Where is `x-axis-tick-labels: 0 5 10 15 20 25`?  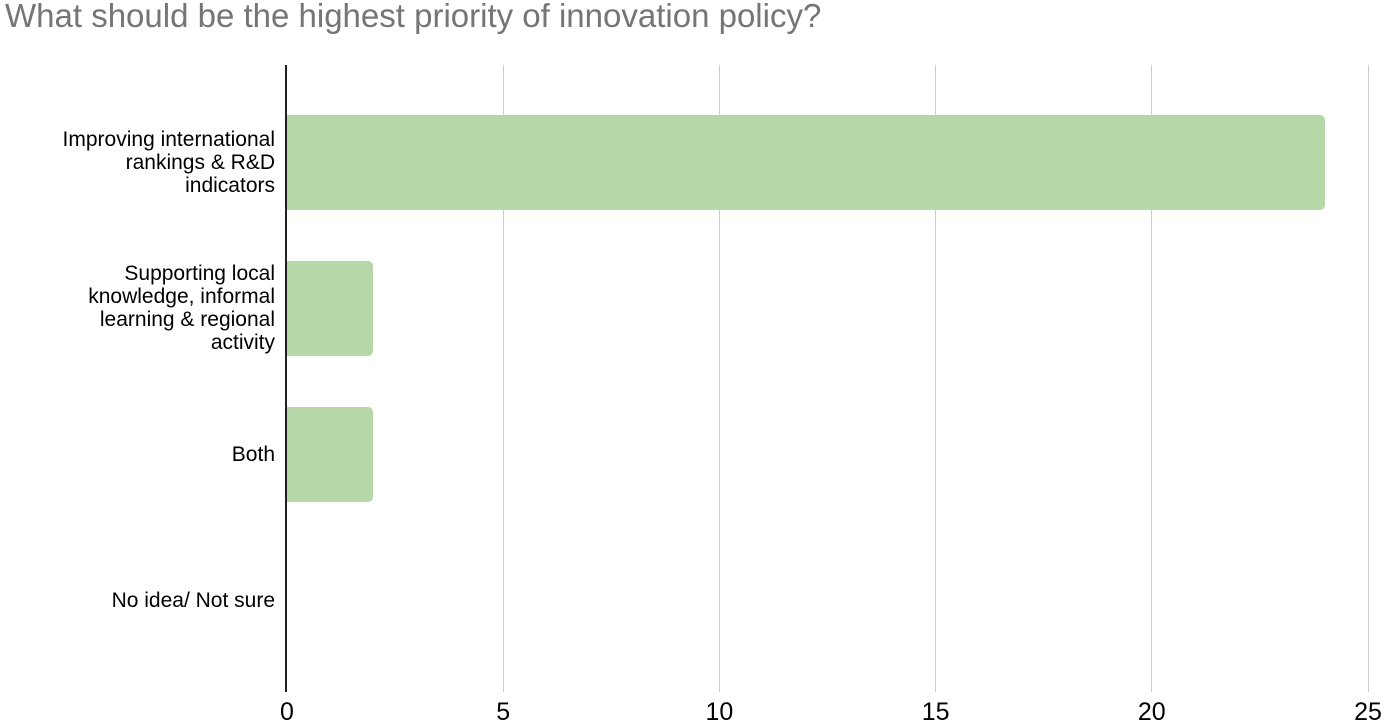
x-axis-tick-labels: 0 5 10 15 20 25 is located at coordinates (691, 712).